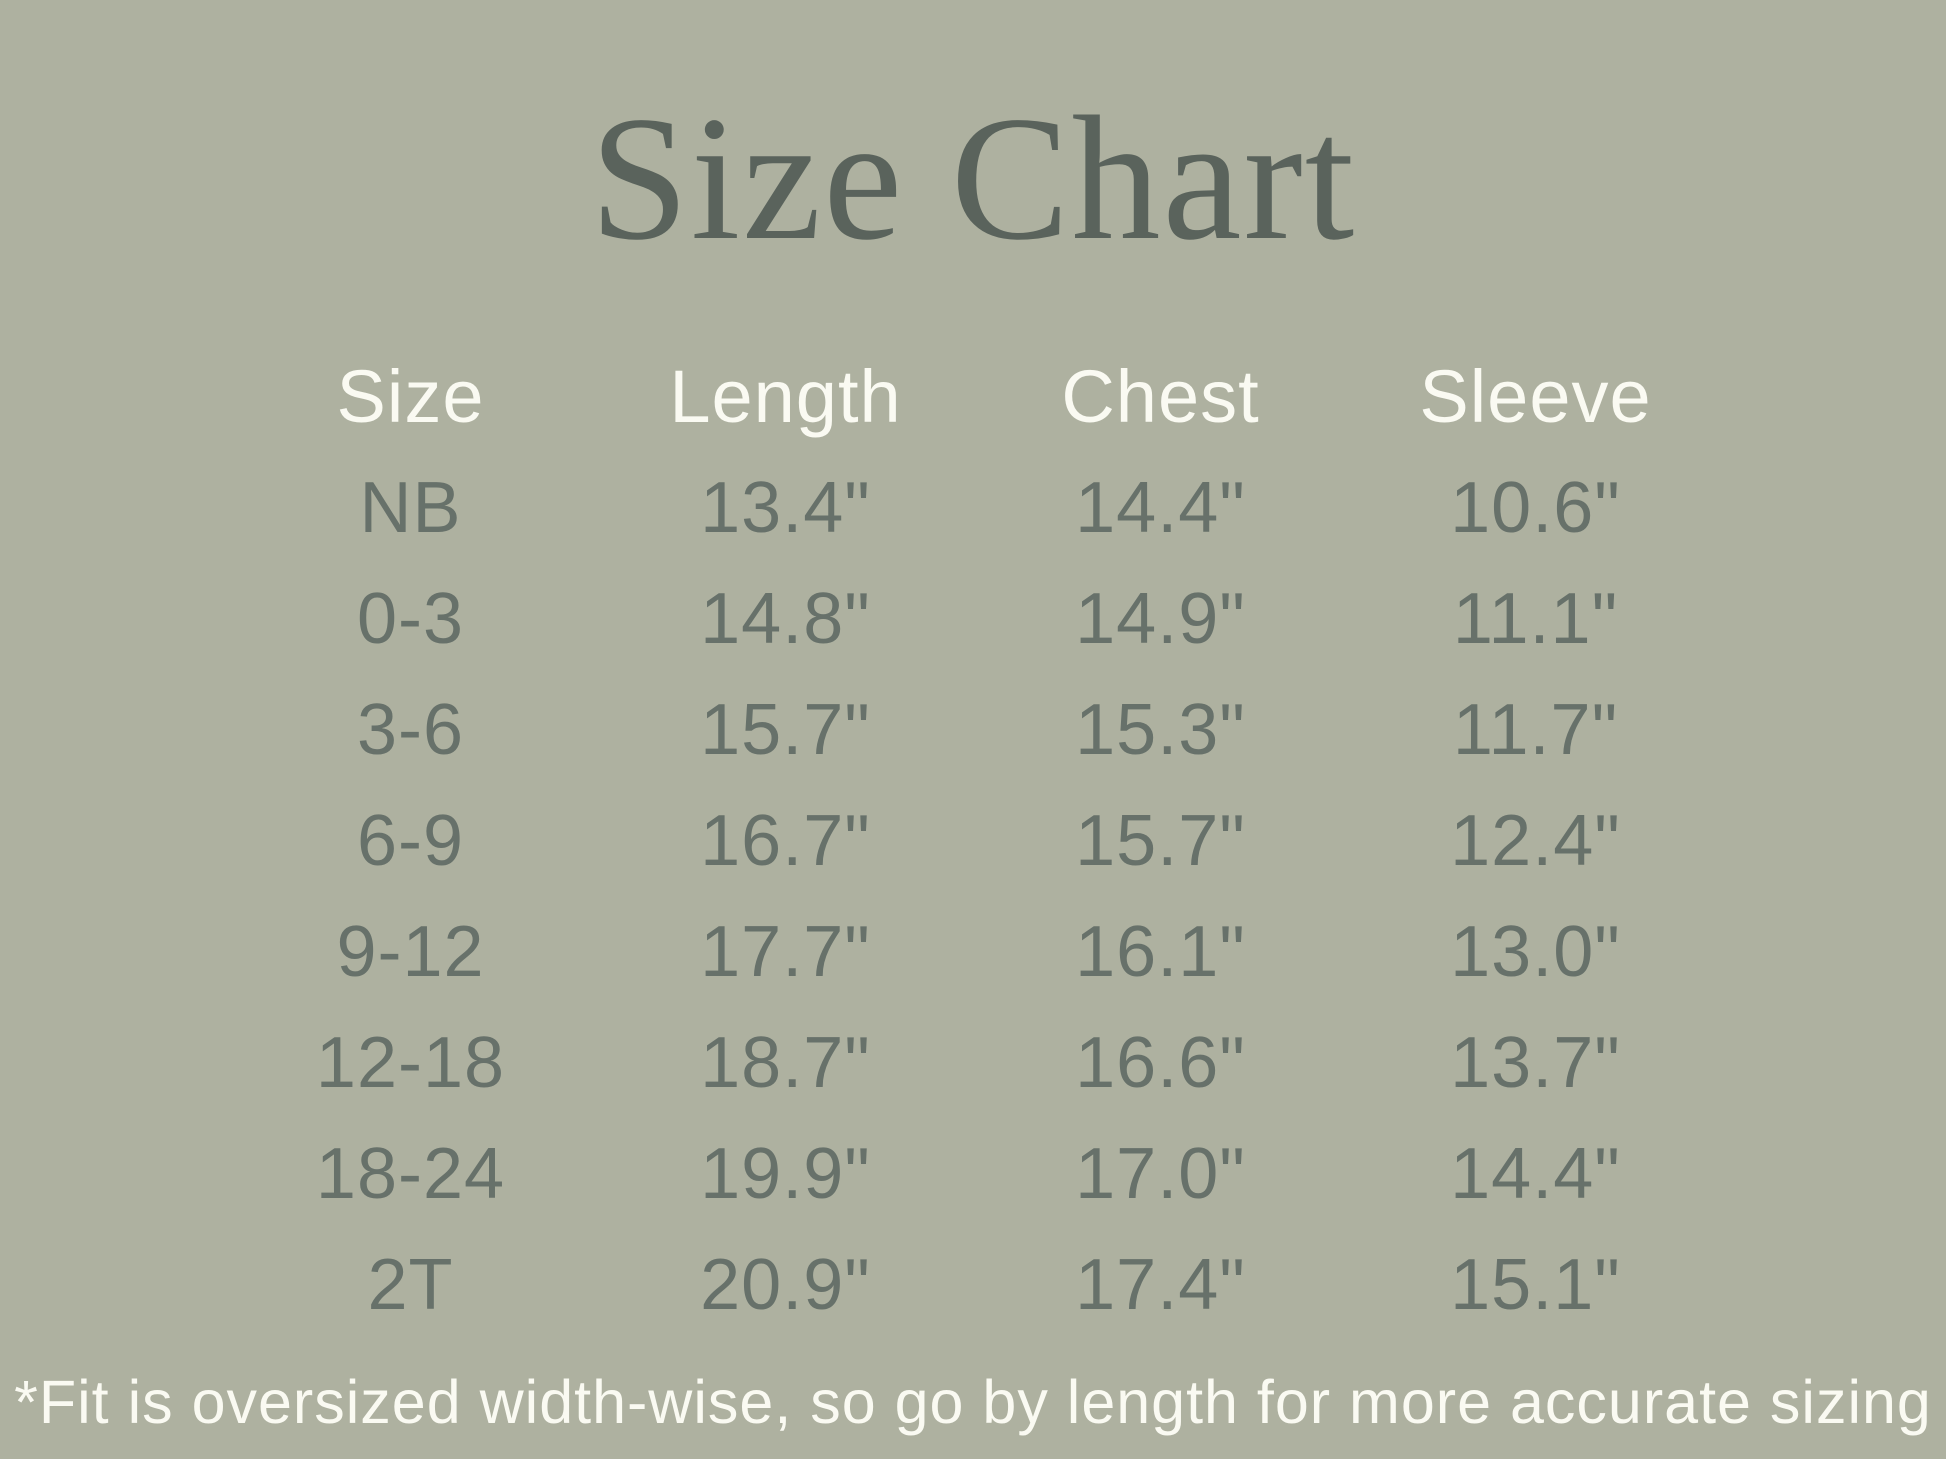 Image resolution: width=1946 pixels, height=1459 pixels. What do you see at coordinates (410, 619) in the screenshot?
I see `size-cell: 0-3` at bounding box center [410, 619].